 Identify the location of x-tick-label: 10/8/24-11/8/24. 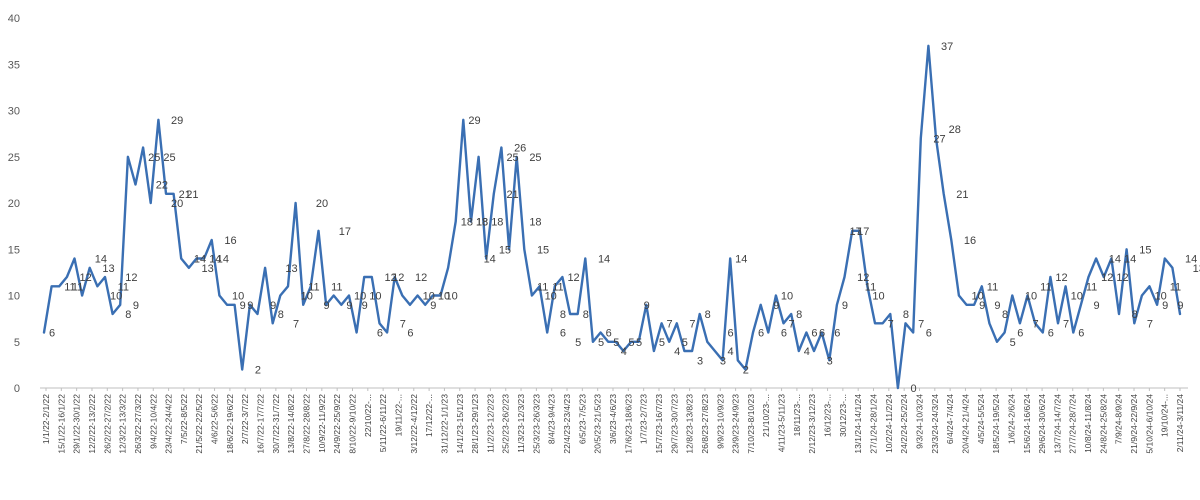
(1088, 423).